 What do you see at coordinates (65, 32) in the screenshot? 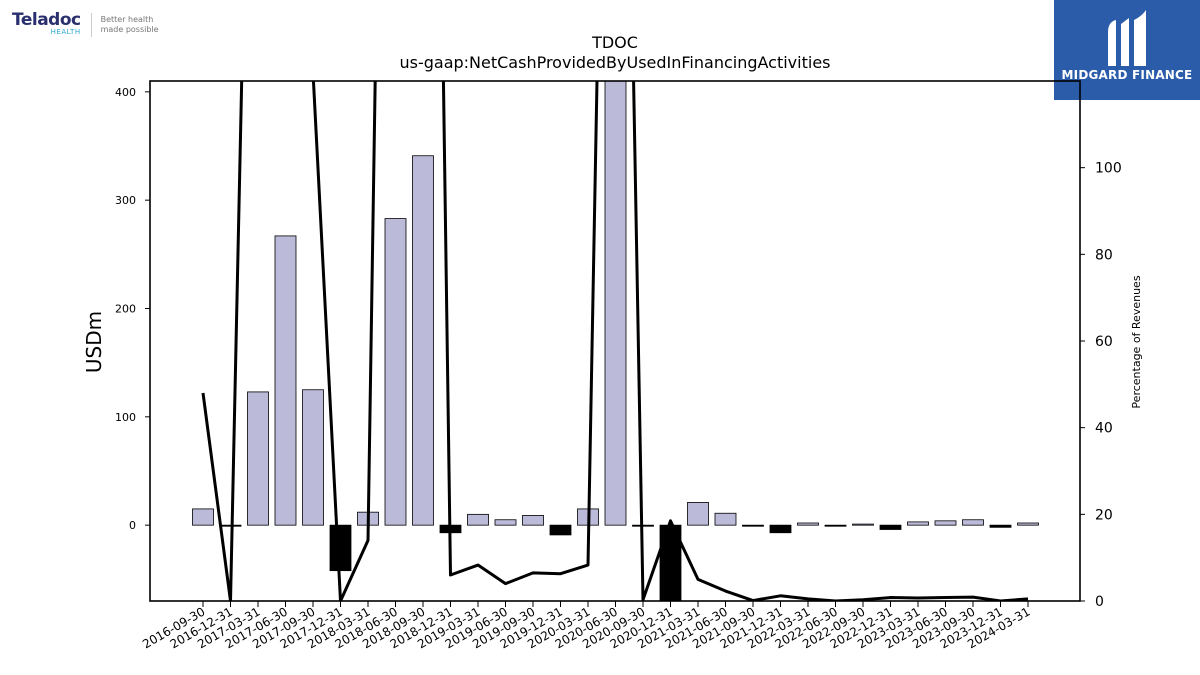
I see `company-logo-subtext: HEALTH` at bounding box center [65, 32].